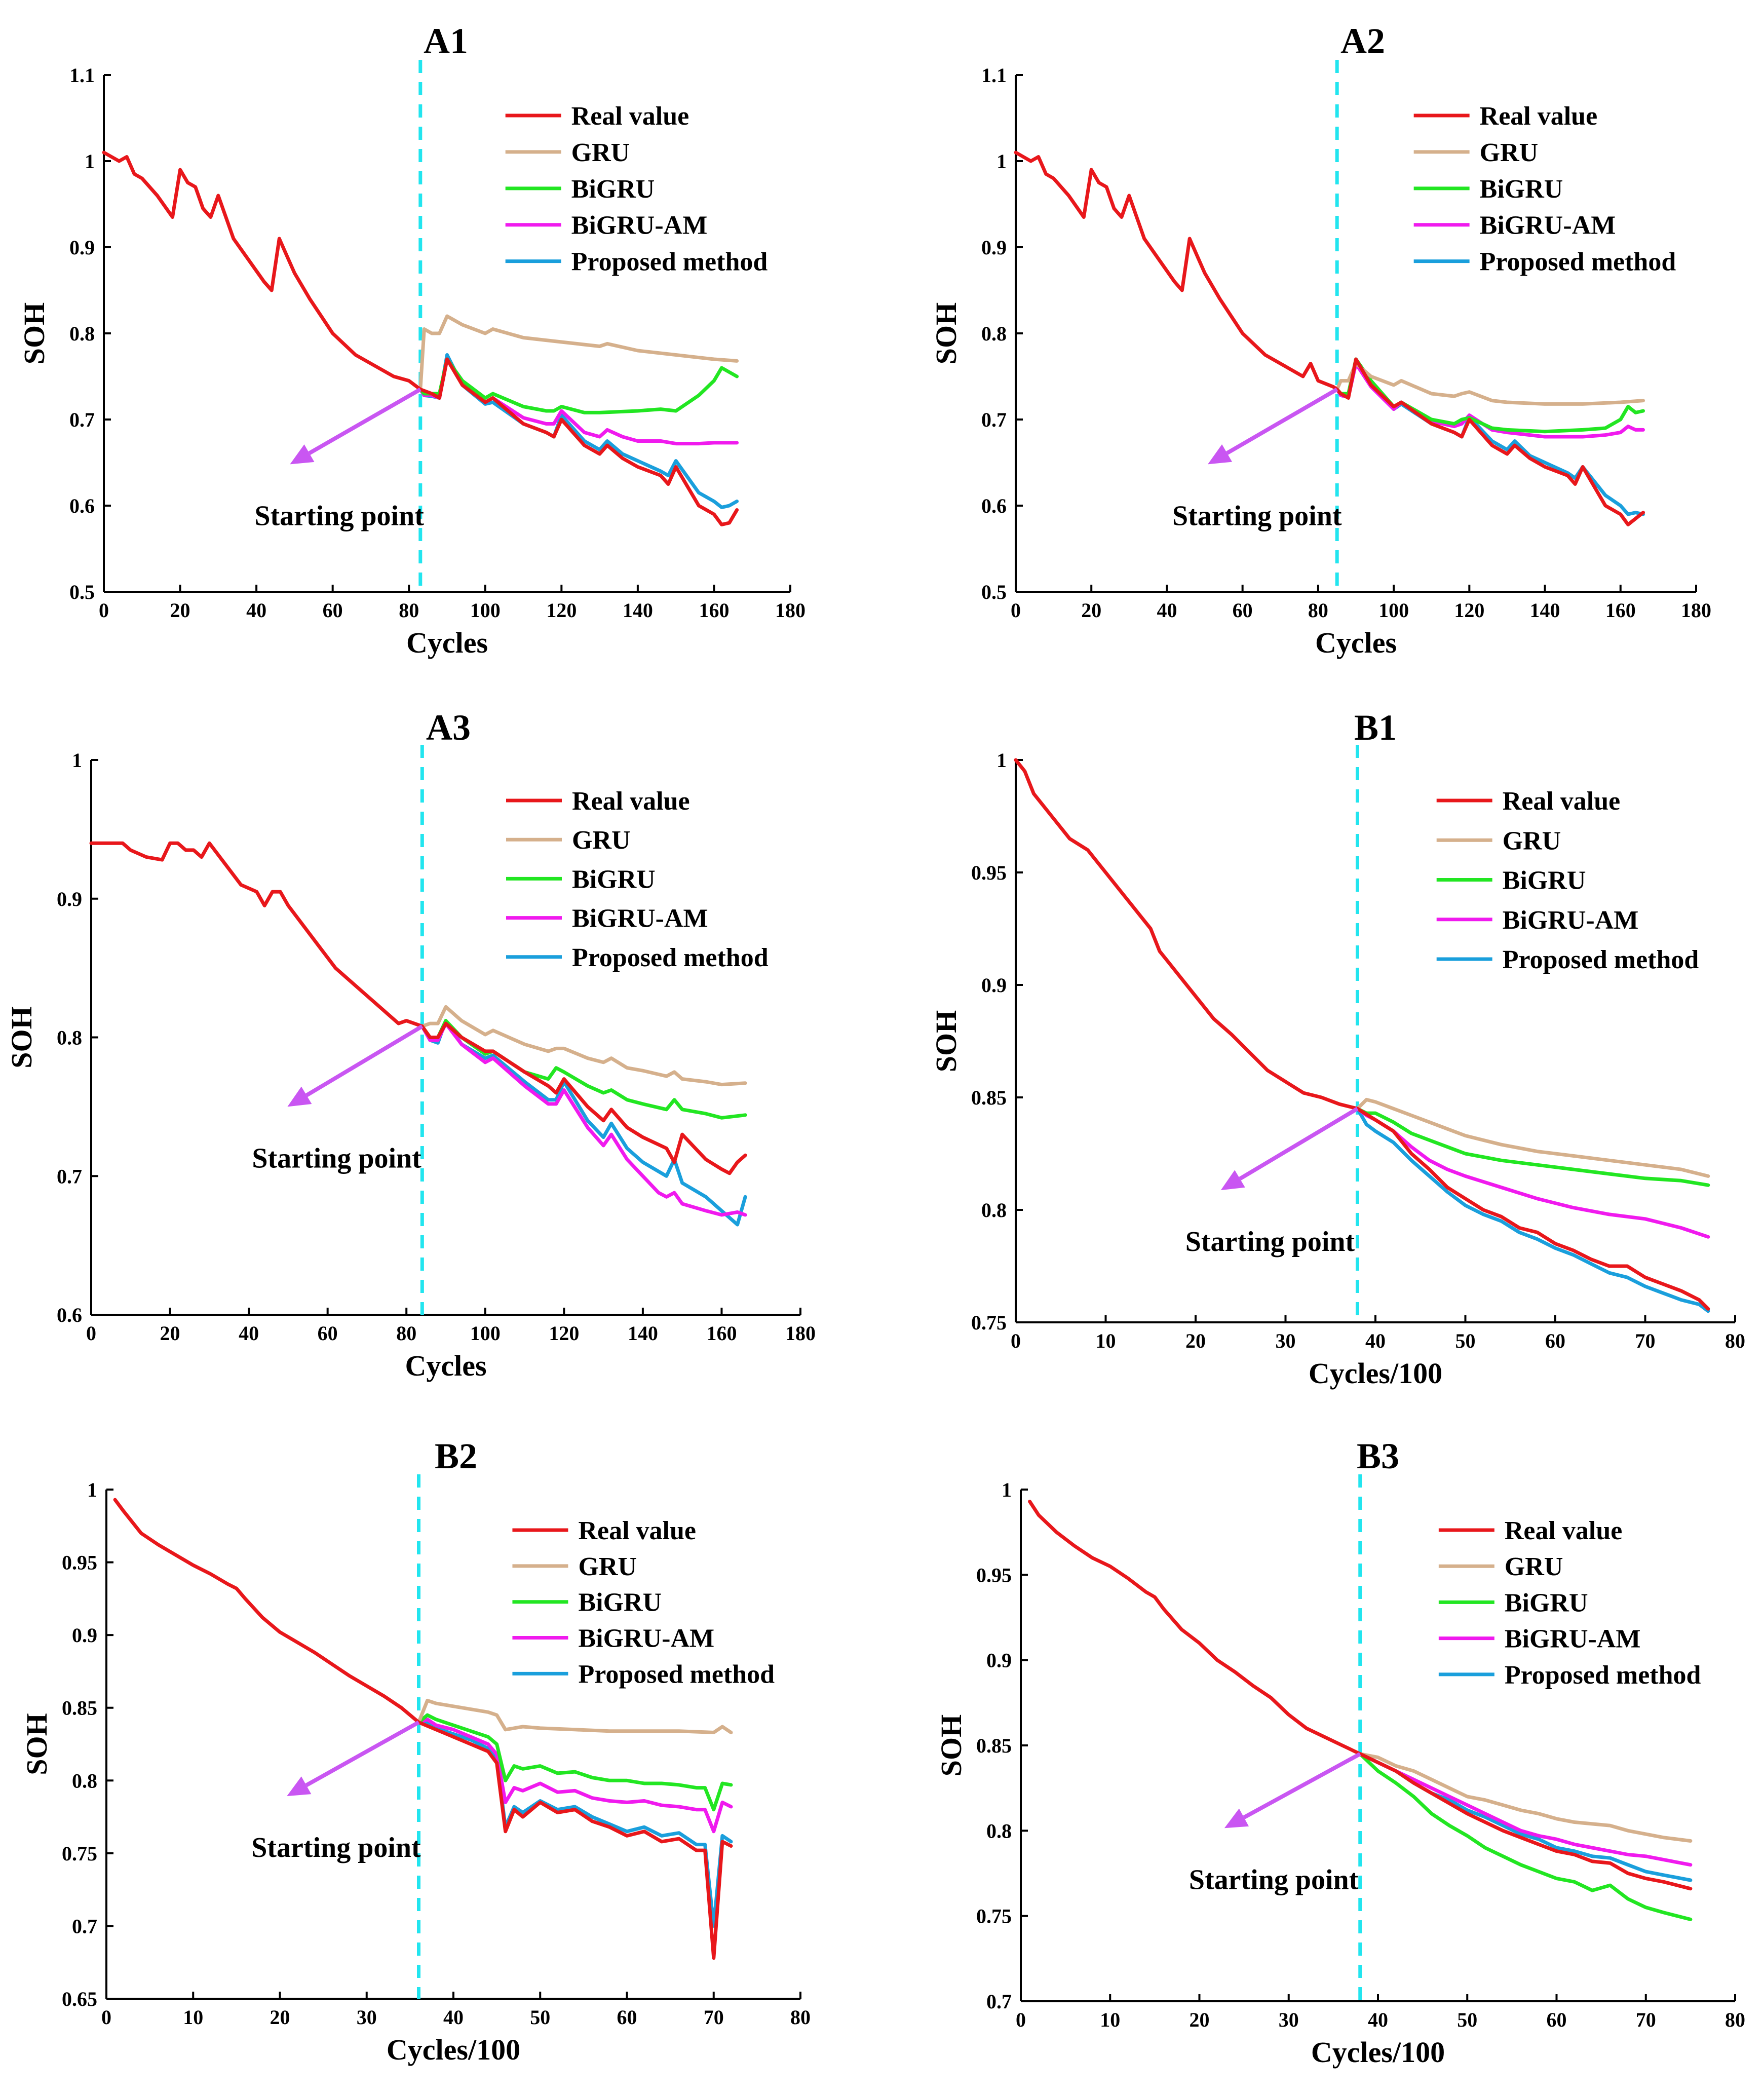 This screenshot has width=1764, height=2095. What do you see at coordinates (193, 2018) in the screenshot?
I see `x-tick-label: 10` at bounding box center [193, 2018].